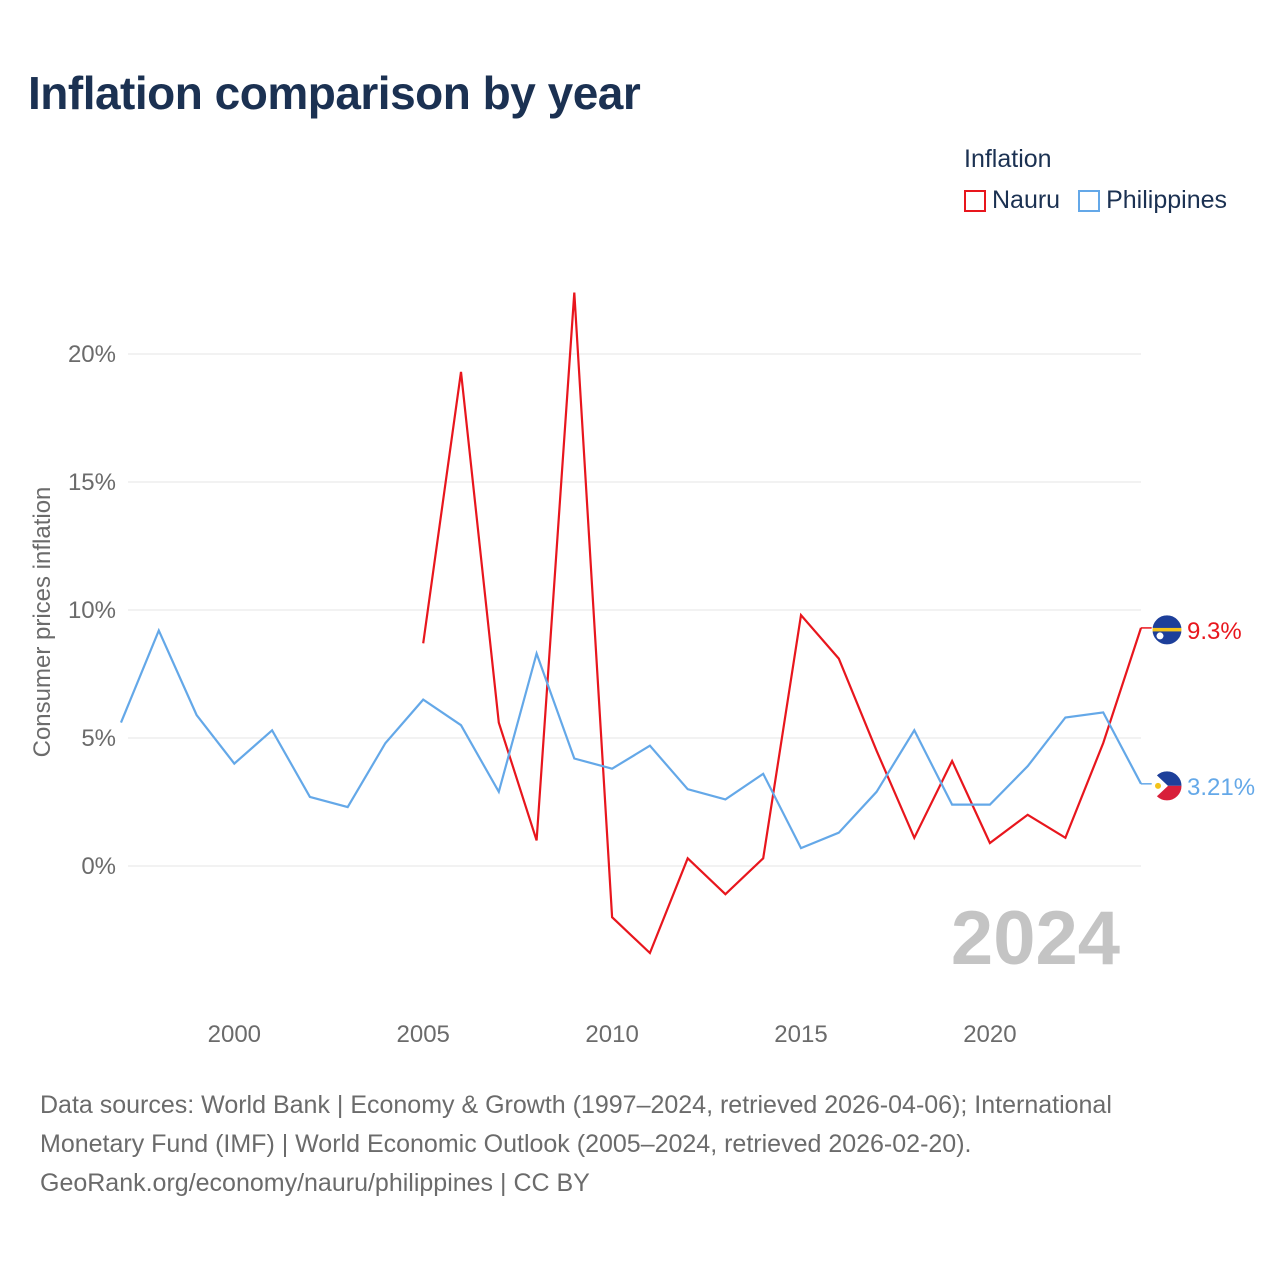 The height and width of the screenshot is (1280, 1280). Describe the element at coordinates (989, 1034) in the screenshot. I see `x-tick-label: 2020` at that location.